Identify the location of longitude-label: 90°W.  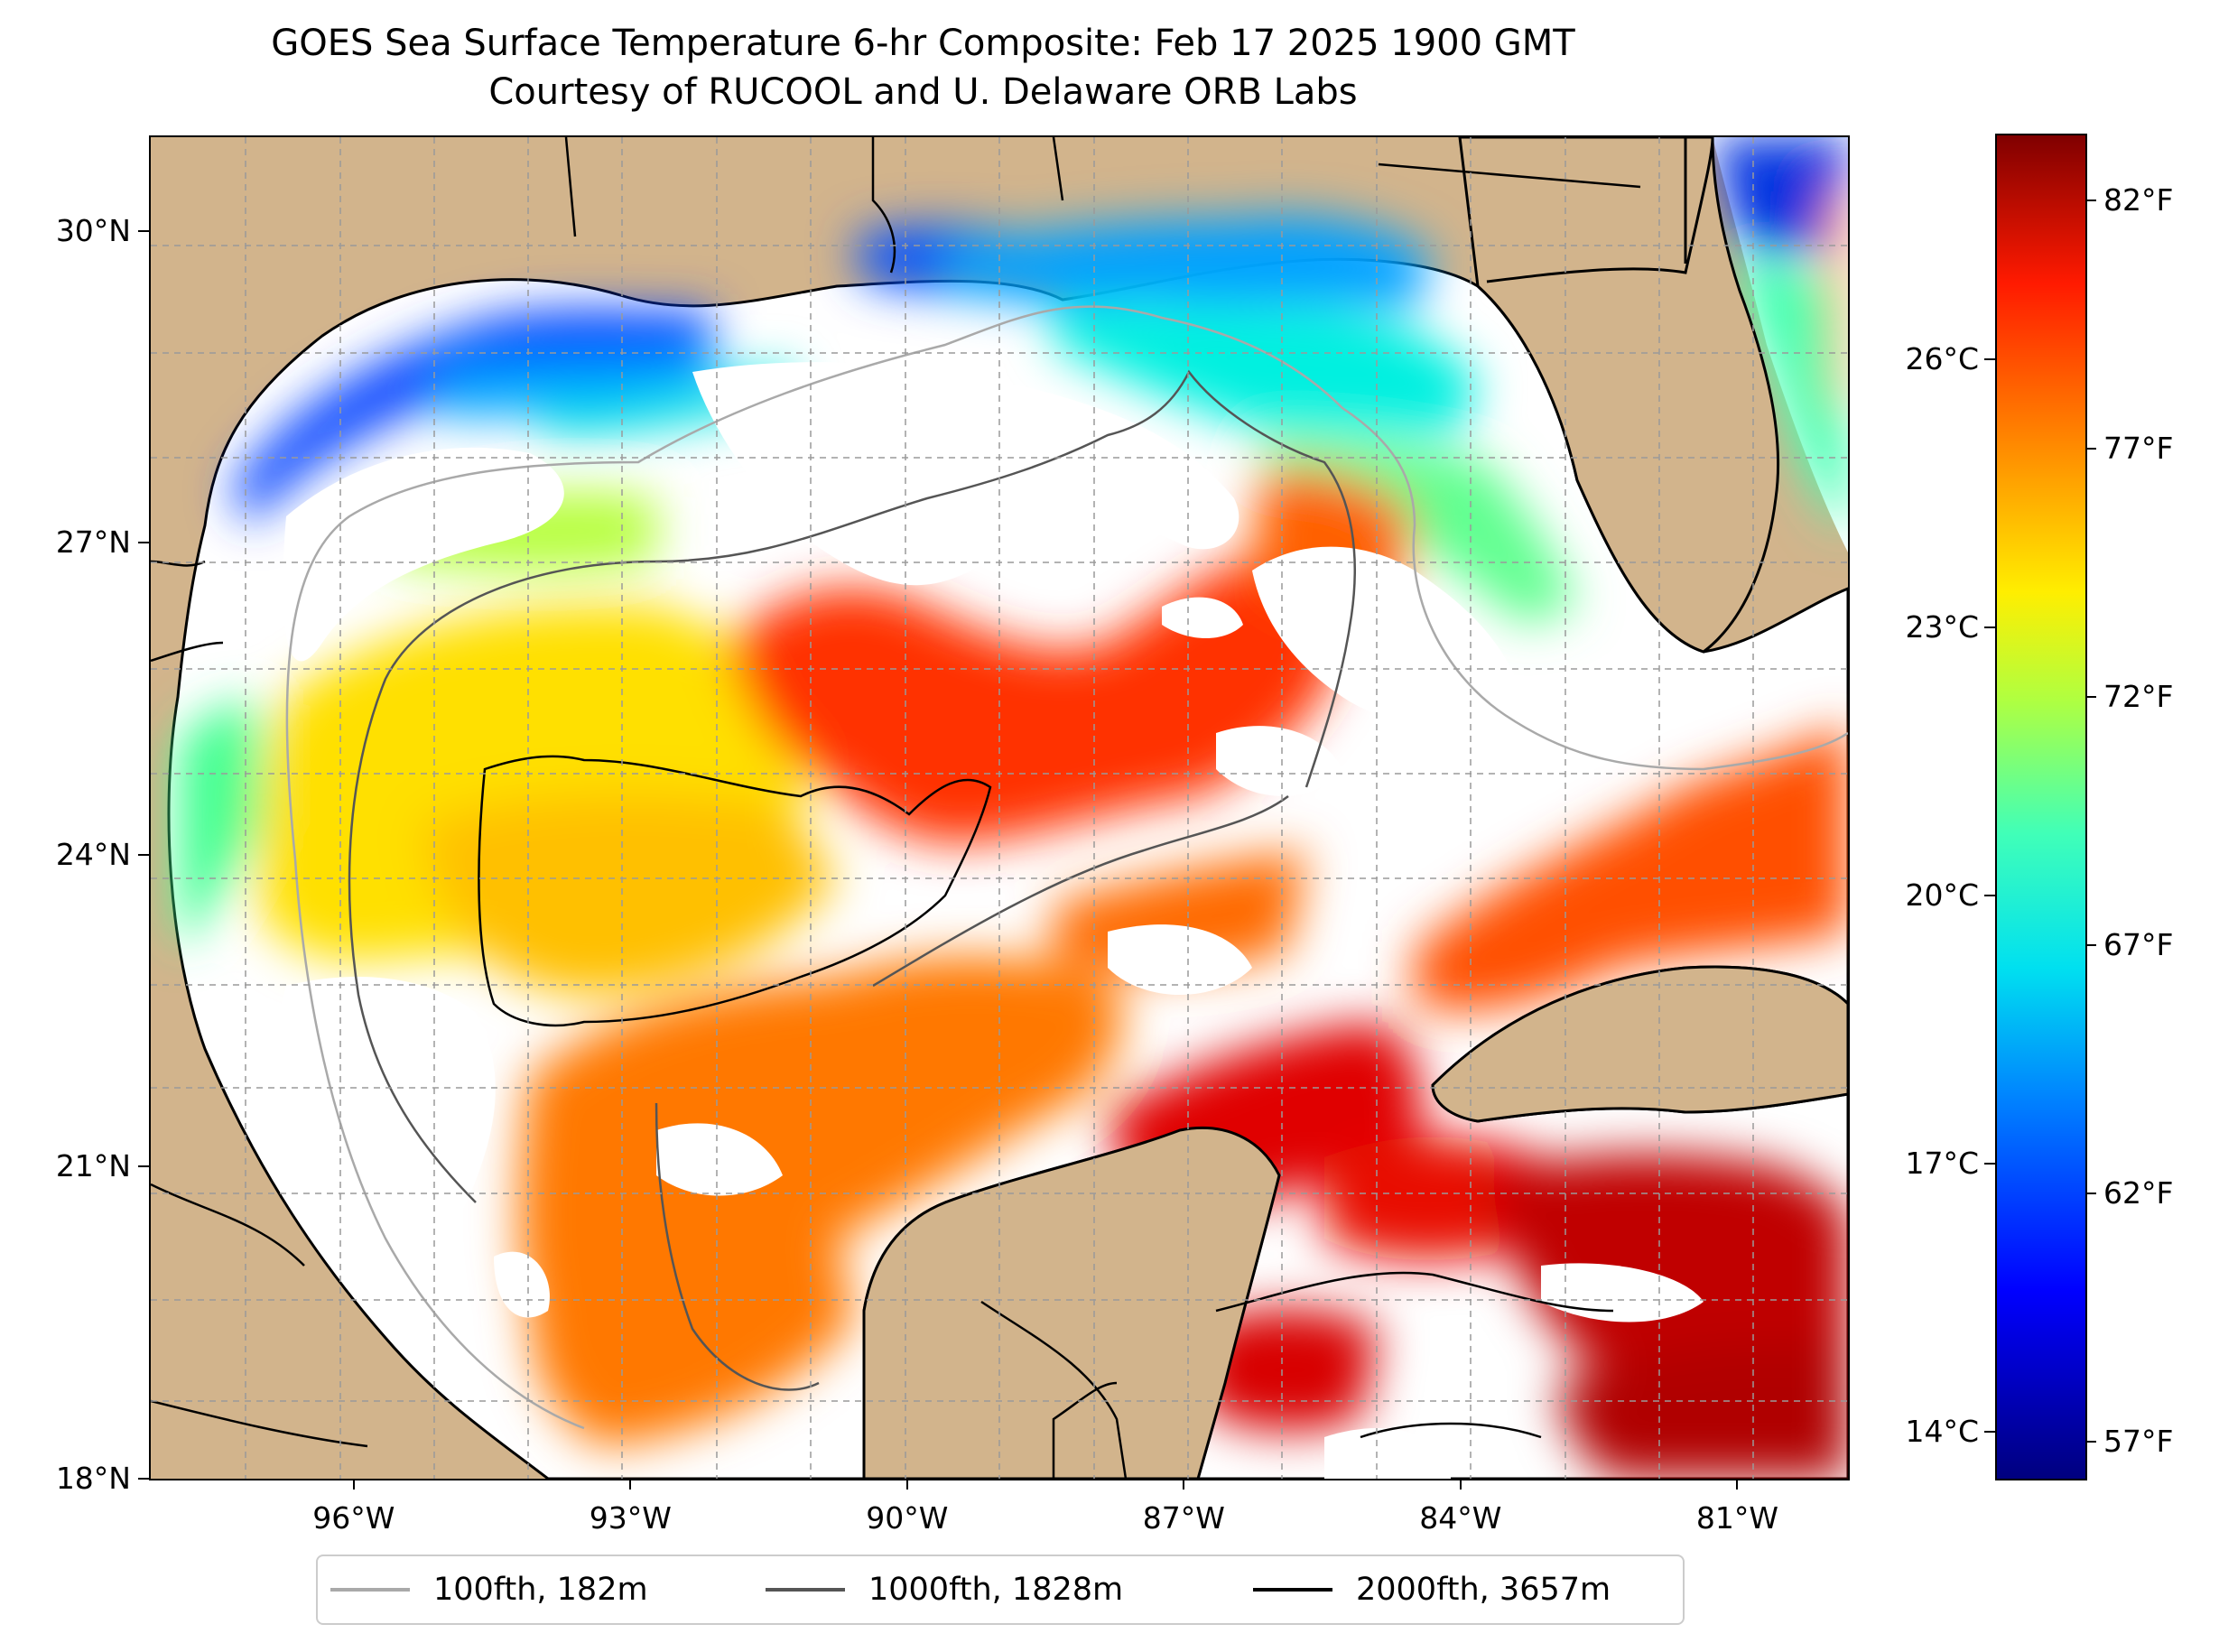
(907, 1518).